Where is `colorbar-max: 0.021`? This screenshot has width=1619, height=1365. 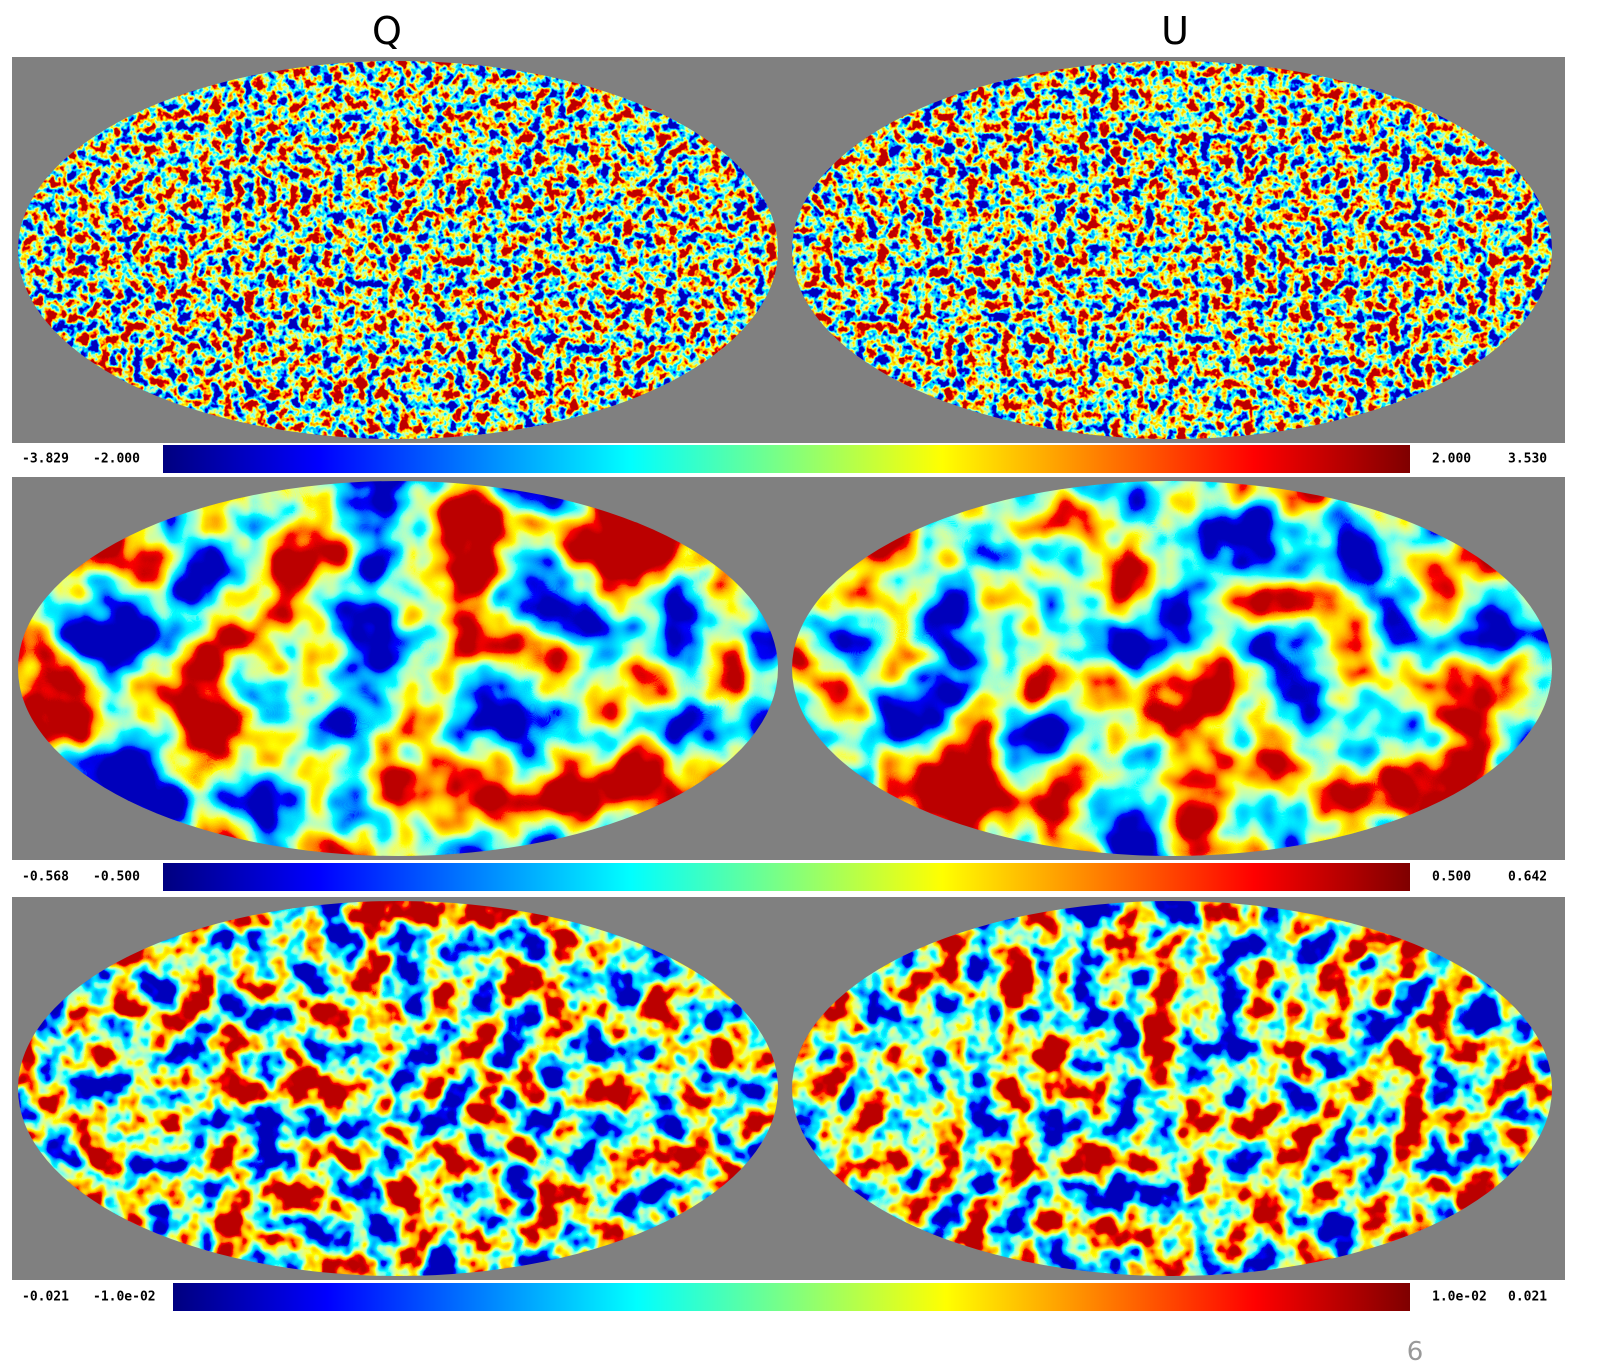
colorbar-max: 0.021 is located at coordinates (1527, 1297).